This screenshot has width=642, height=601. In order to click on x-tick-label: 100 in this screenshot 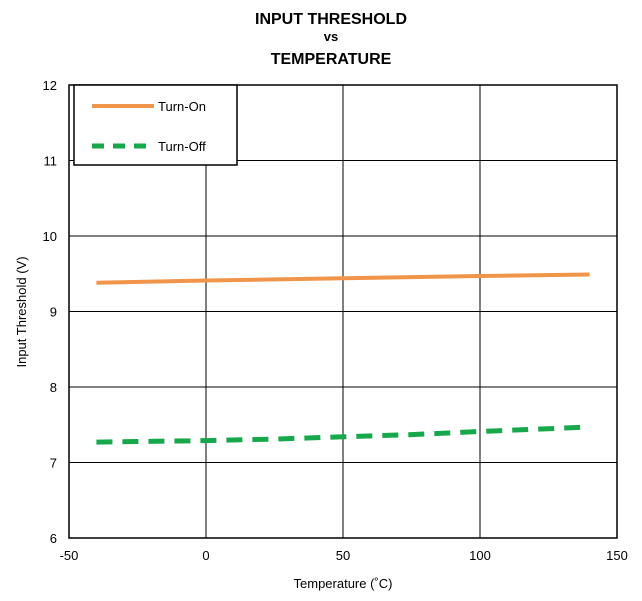, I will do `click(480, 555)`.